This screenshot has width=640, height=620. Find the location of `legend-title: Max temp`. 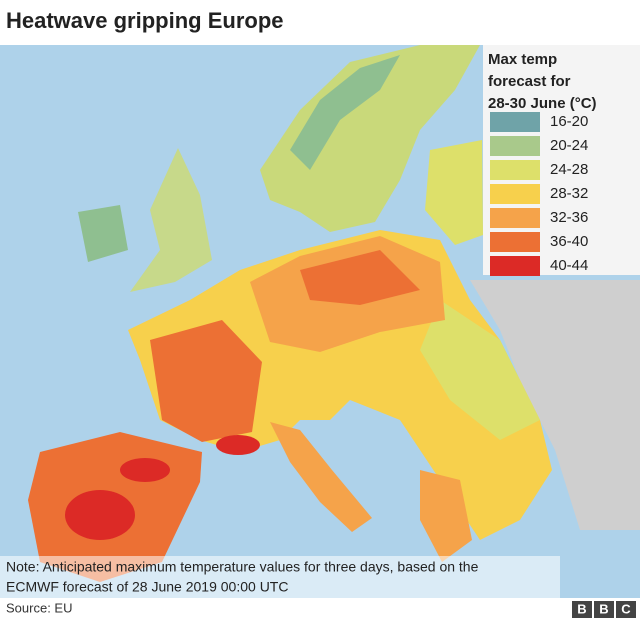

legend-title: Max temp is located at coordinates (522, 59).